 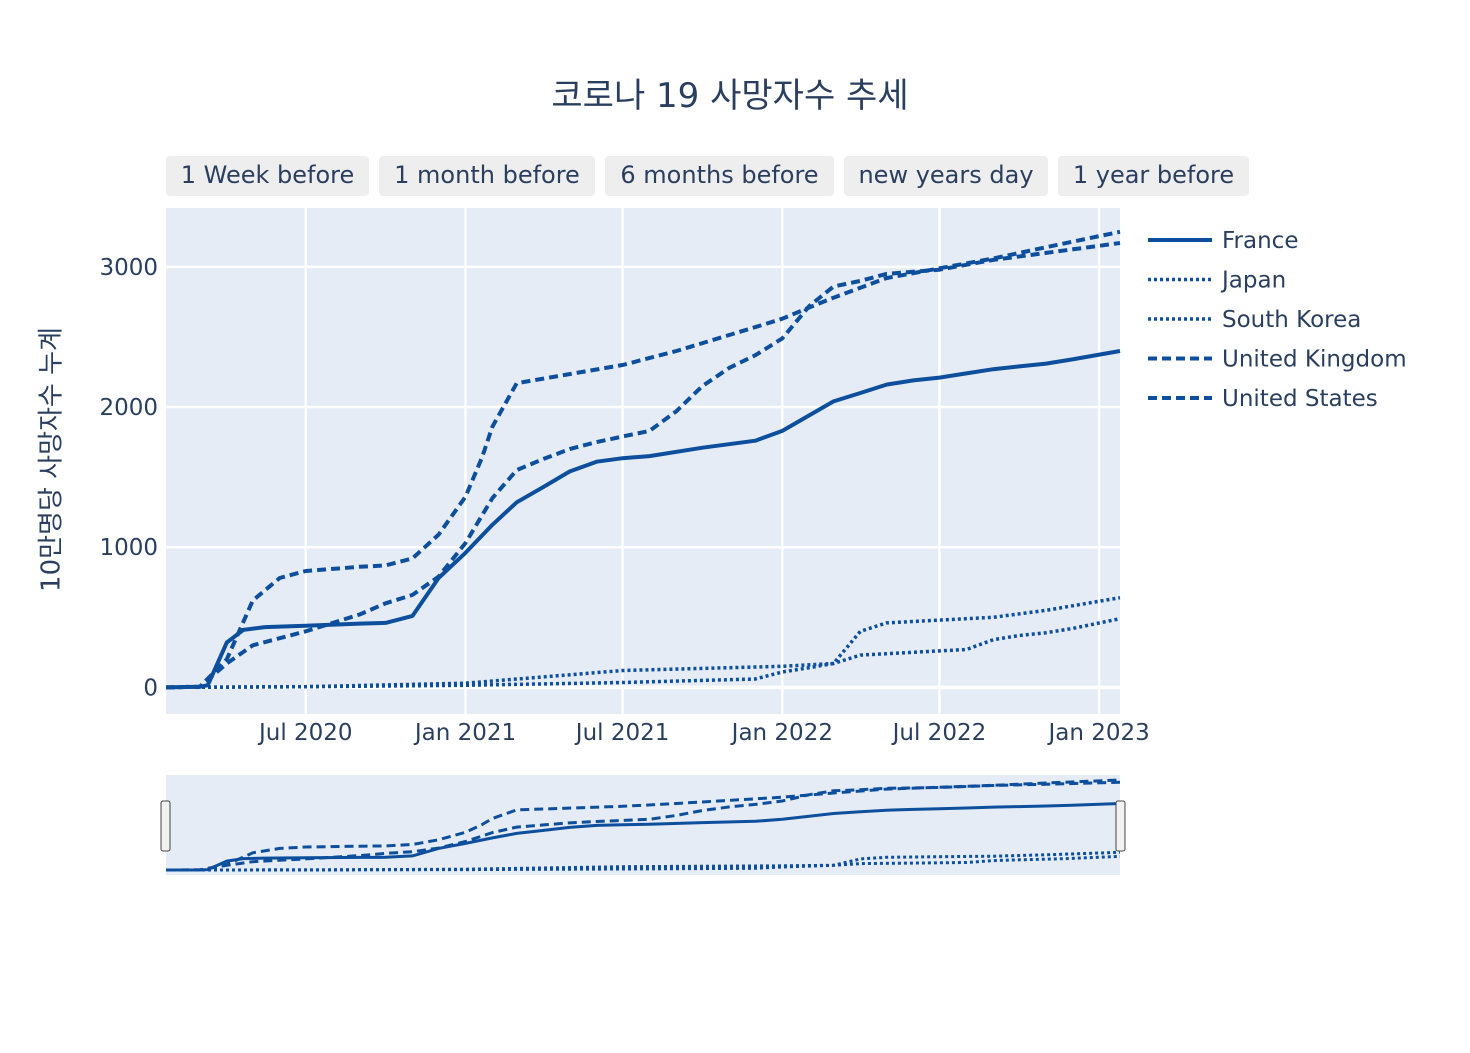 I want to click on legend-item: South Korea, so click(x=1254, y=320).